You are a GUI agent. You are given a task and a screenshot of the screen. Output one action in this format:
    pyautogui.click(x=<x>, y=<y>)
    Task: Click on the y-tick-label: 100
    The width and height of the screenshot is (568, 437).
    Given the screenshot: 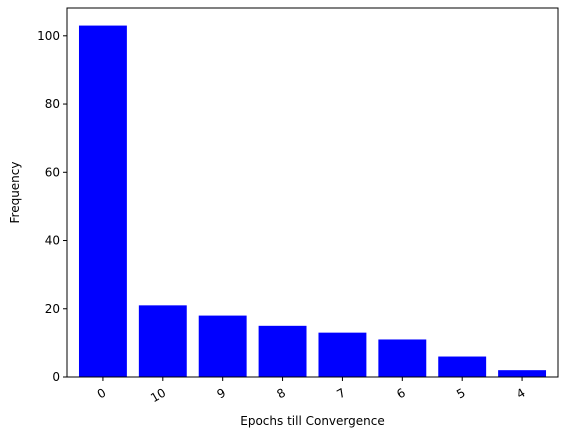 What is the action you would take?
    pyautogui.click(x=48, y=36)
    